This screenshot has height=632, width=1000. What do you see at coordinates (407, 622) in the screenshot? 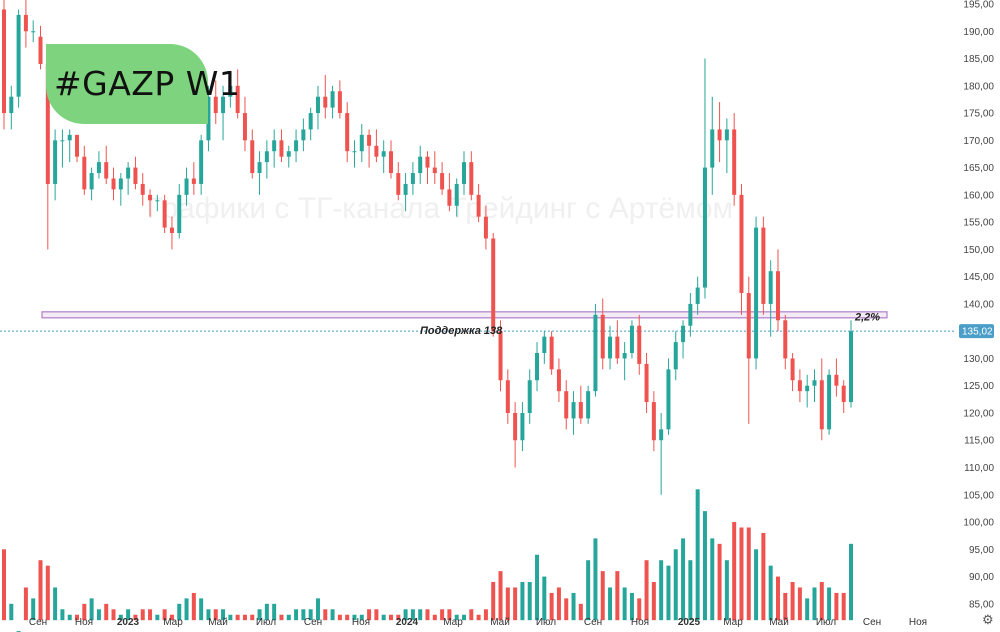
I see `time-tick-label: 2024` at bounding box center [407, 622].